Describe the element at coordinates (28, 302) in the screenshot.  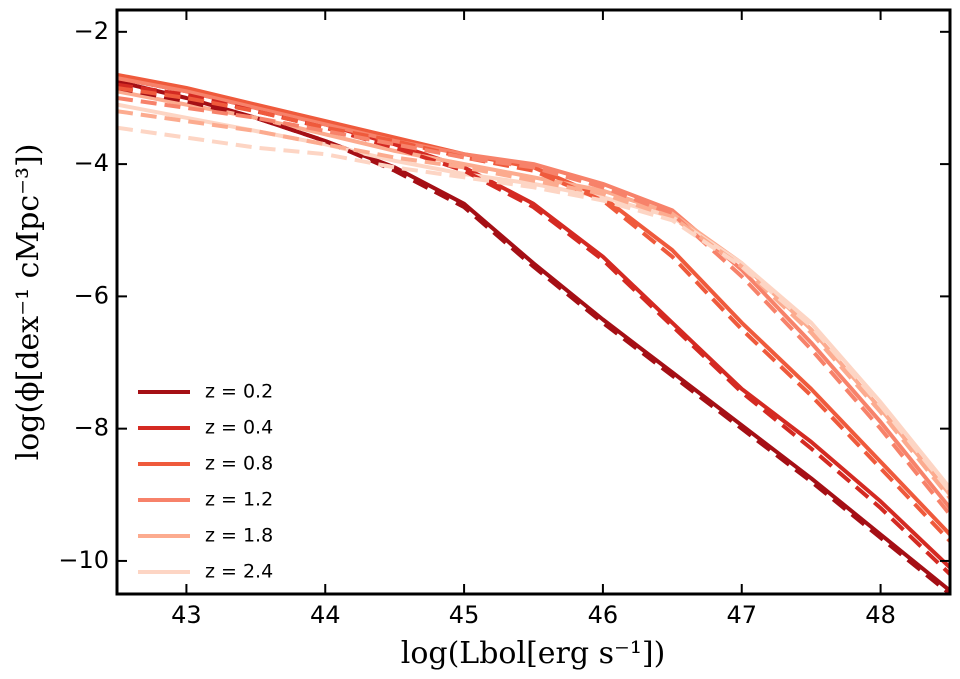
I see `y-axis-label: log(ϕ[dex⁻¹ cMpc⁻³])` at that location.